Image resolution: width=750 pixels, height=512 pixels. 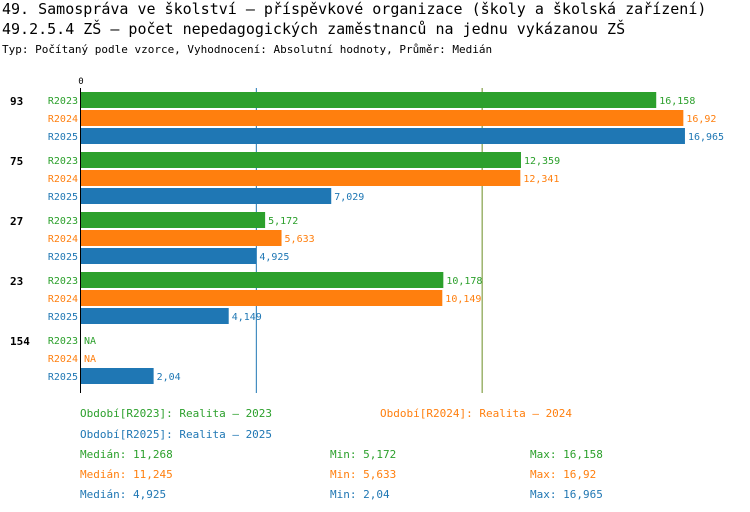 I want to click on series-label-23-R2024: R2024, so click(x=63, y=299).